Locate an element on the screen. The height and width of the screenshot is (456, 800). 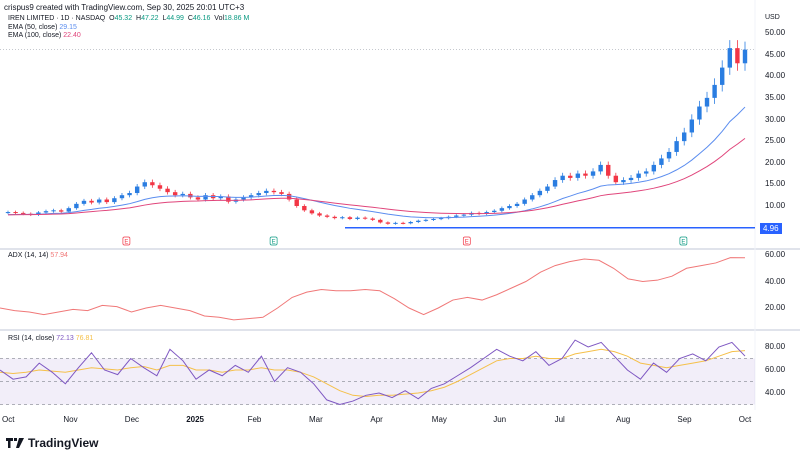
volume-value: 18.86 M is located at coordinates (237, 18).